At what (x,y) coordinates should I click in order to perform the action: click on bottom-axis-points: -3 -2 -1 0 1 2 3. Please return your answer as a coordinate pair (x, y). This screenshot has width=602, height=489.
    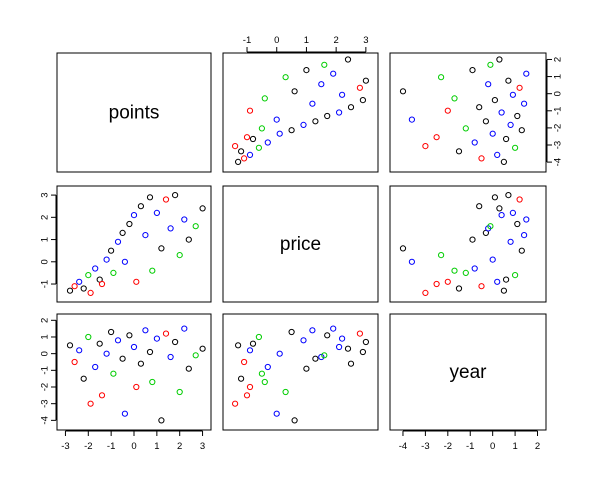
    Looking at the image, I should click on (133, 441).